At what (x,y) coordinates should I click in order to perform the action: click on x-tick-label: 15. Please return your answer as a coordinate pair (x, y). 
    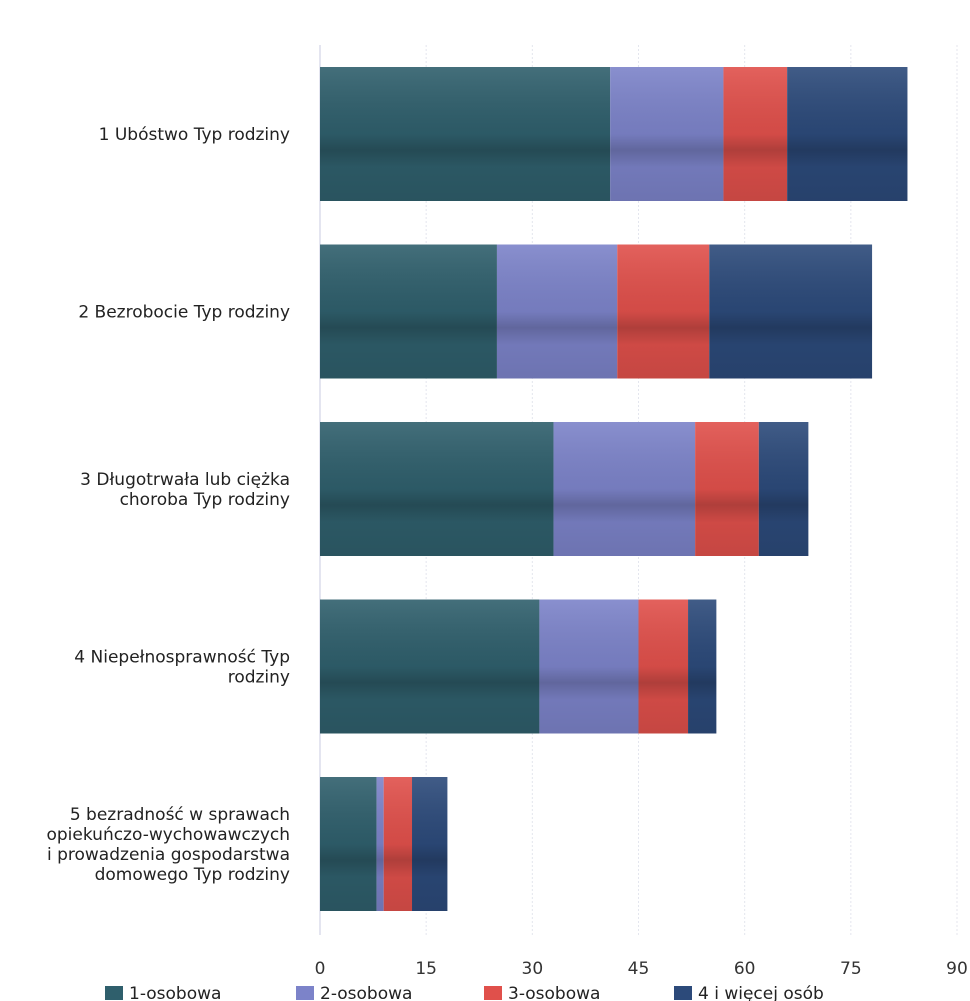
    Looking at the image, I should click on (426, 969).